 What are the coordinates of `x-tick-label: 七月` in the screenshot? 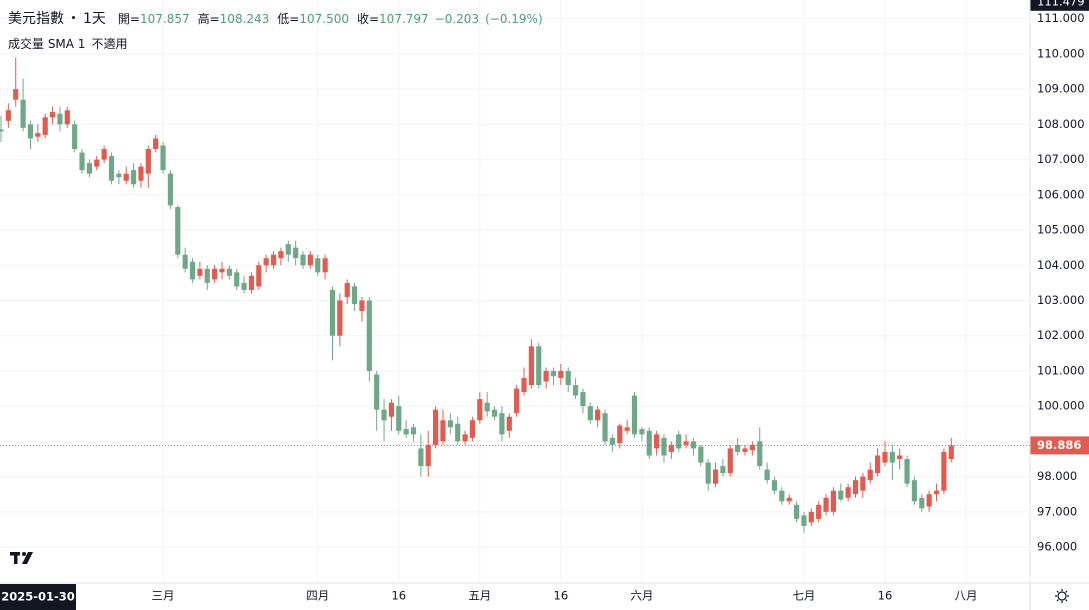 It's located at (803, 596).